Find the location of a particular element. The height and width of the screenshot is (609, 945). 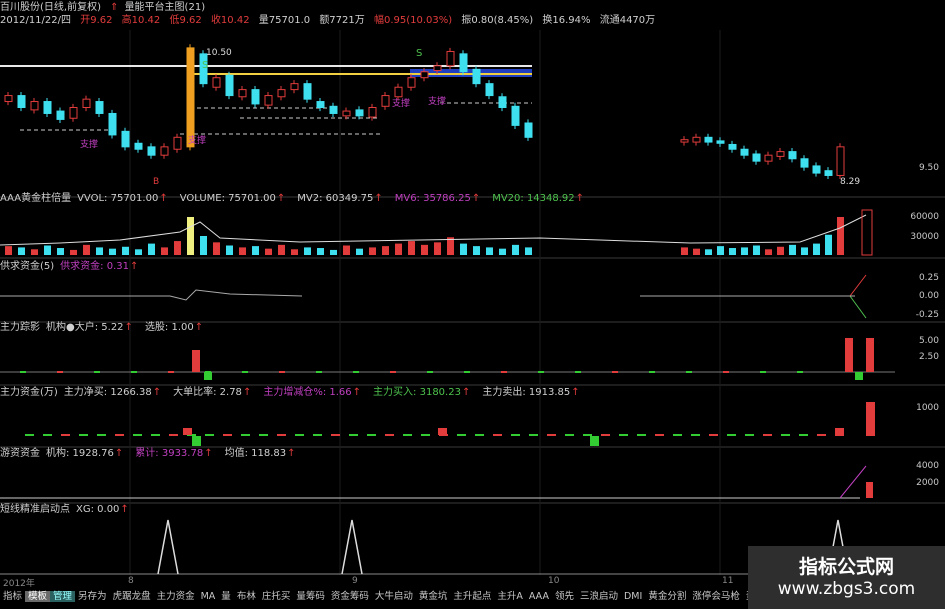

tab-item: 指标 is located at coordinates (13, 596).